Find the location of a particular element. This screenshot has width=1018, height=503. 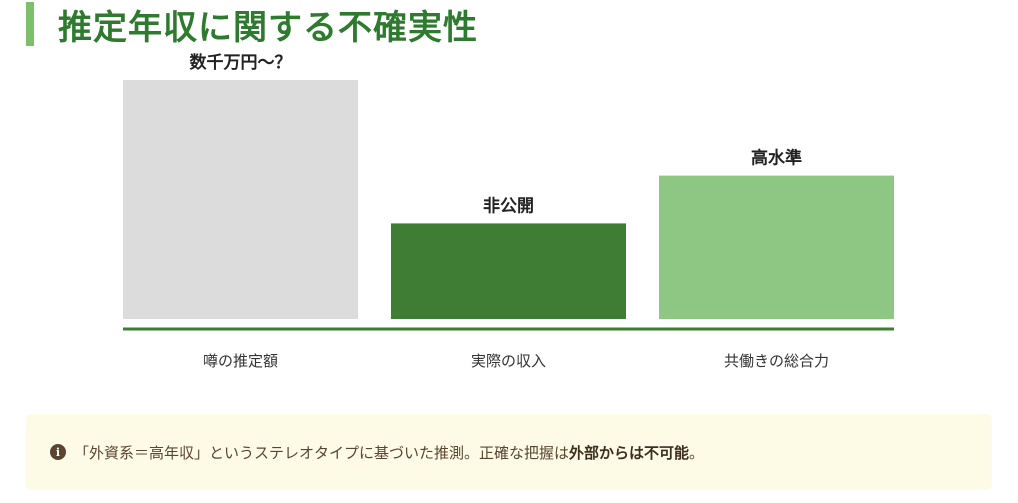

title-block: 推定年収に関する不確実性 is located at coordinates (252, 24).